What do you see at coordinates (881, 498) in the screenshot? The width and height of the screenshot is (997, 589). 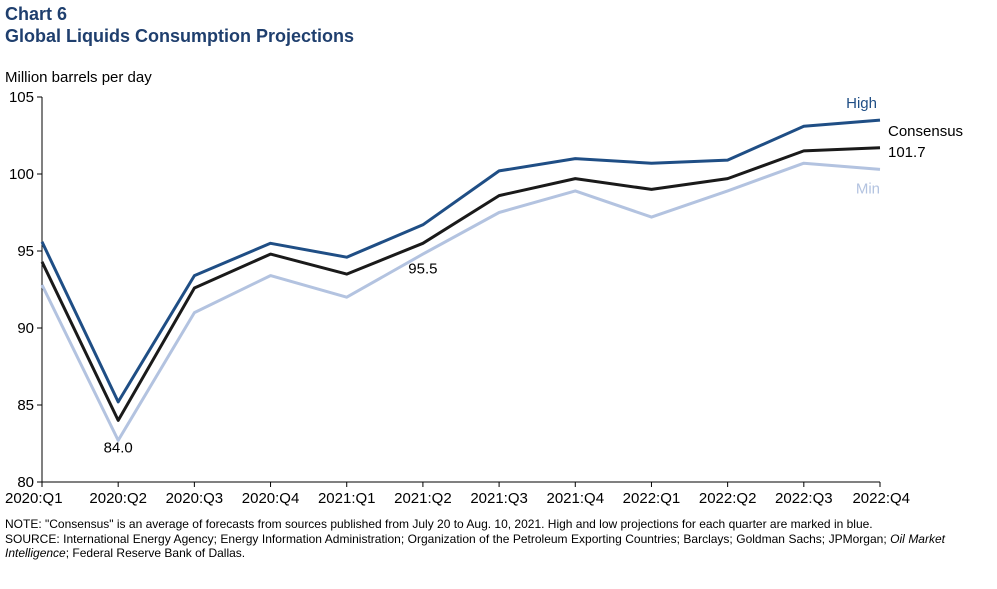 I see `x-tick-label: 2022:Q4` at bounding box center [881, 498].